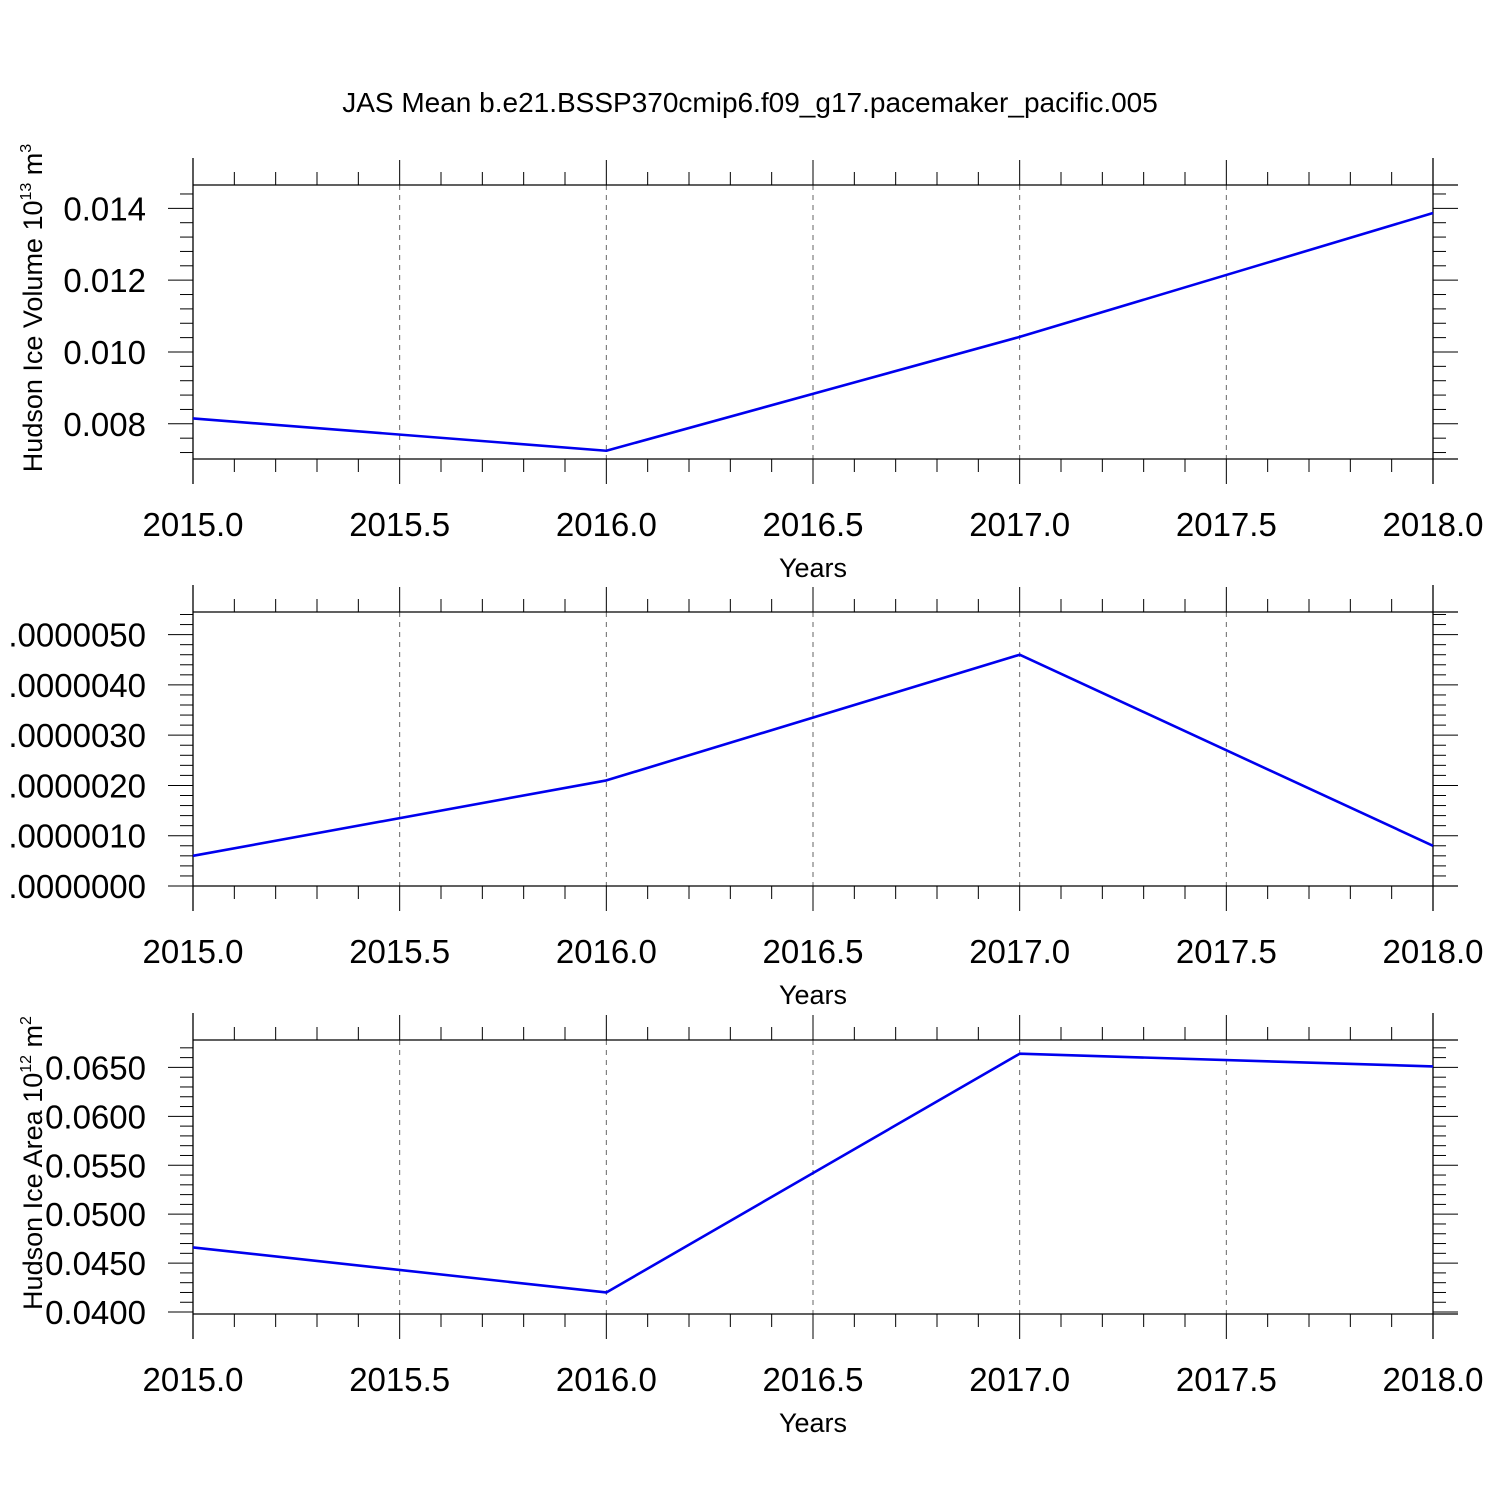  What do you see at coordinates (104, 352) in the screenshot?
I see `y-tick-label: 0.010` at bounding box center [104, 352].